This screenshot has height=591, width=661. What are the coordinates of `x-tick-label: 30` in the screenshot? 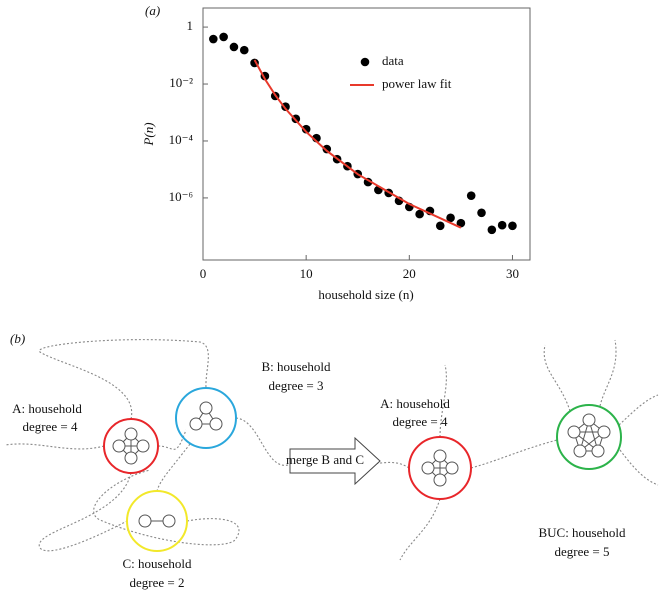 It's located at (512, 273).